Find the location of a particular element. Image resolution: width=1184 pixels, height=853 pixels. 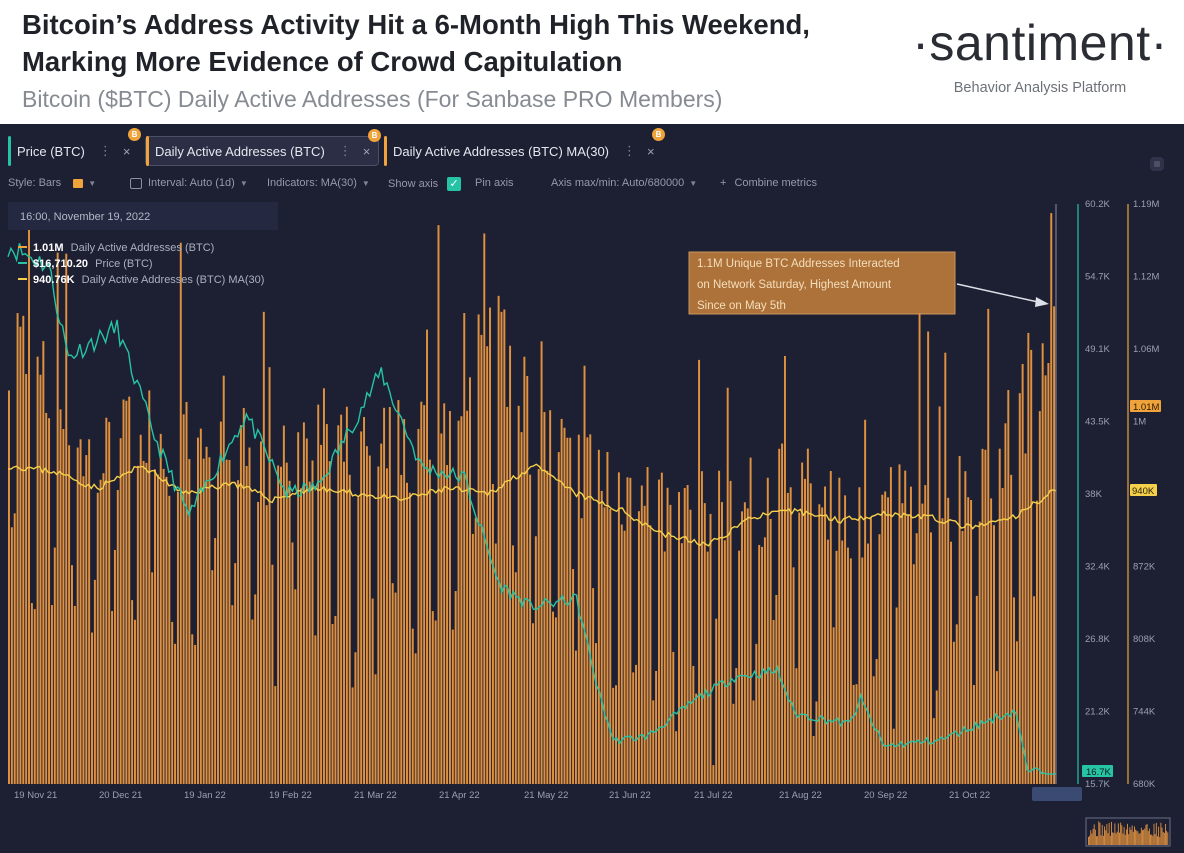

navigator-window is located at coordinates (1128, 832).